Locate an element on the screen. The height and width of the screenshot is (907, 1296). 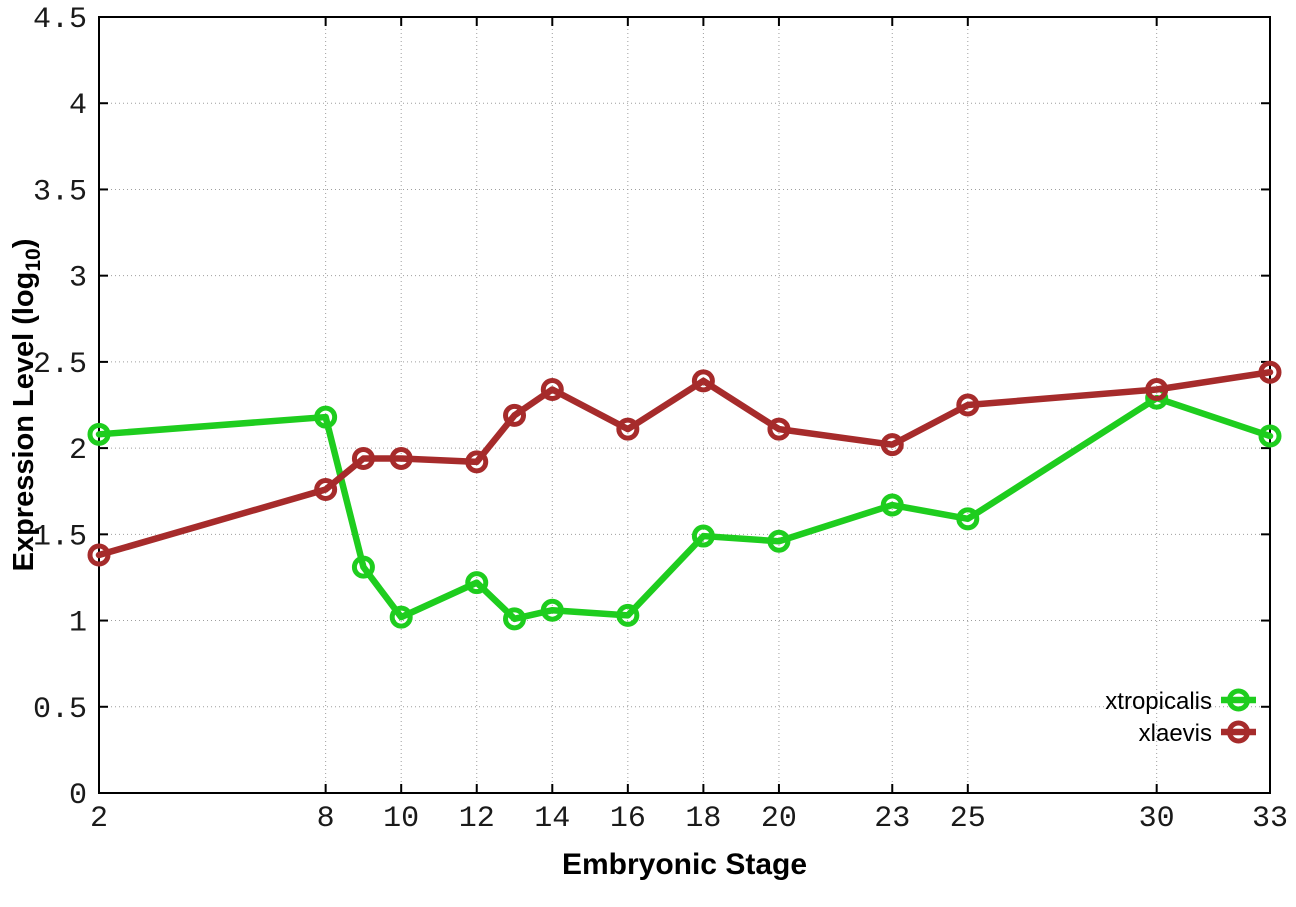
x-tick-label: 20 is located at coordinates (779, 819).